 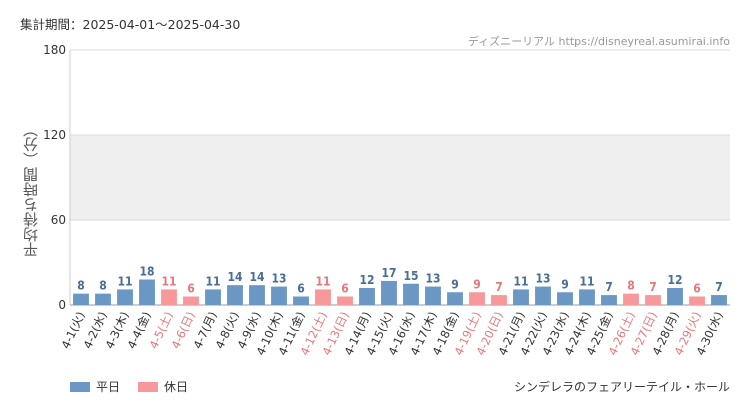 I want to click on legend-item-weekday: 平日, so click(x=95, y=386).